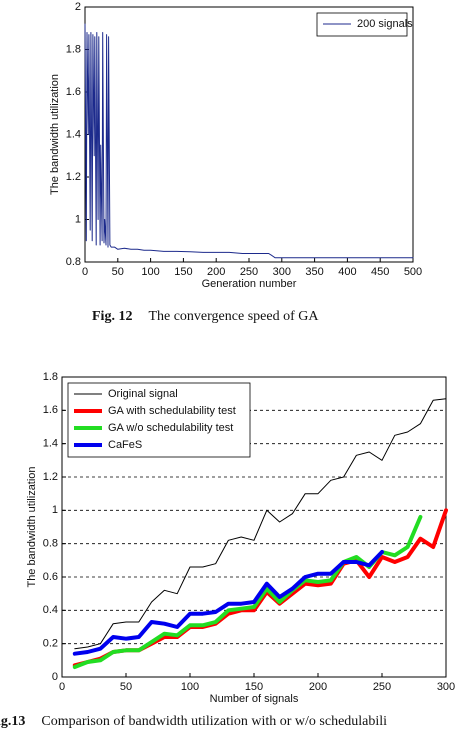 This screenshot has width=474, height=731. Describe the element at coordinates (172, 411) in the screenshot. I see `legend-label: GA with schedulability test` at that location.